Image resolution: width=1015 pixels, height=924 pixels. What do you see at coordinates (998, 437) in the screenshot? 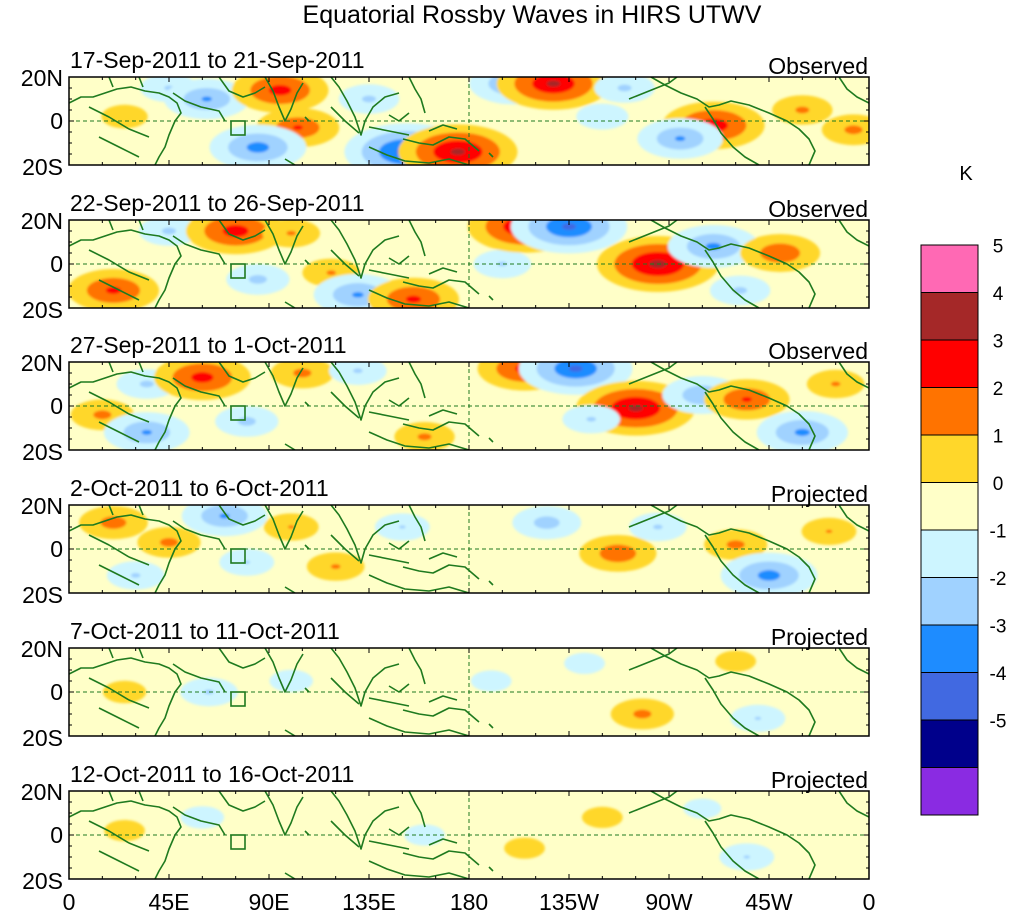
I see `colorbar-label: 1` at bounding box center [998, 437].